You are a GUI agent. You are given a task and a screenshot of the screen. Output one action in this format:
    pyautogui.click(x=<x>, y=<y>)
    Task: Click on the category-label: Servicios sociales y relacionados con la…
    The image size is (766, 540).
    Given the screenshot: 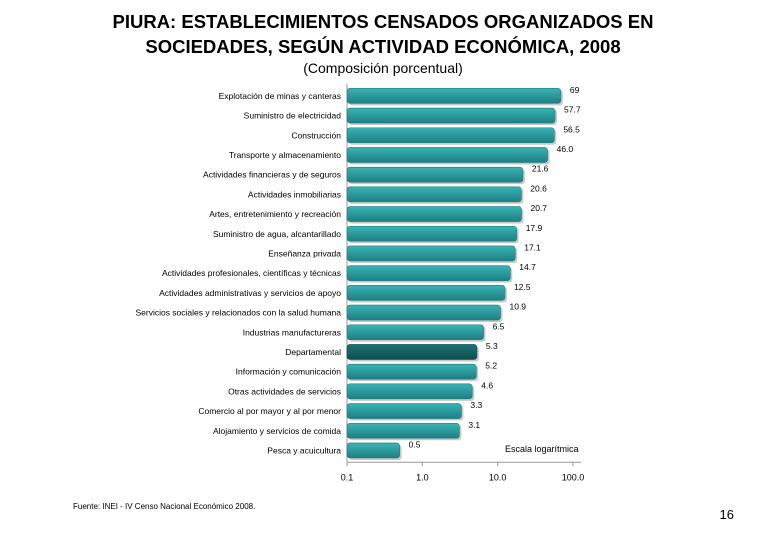 What is the action you would take?
    pyautogui.click(x=238, y=313)
    